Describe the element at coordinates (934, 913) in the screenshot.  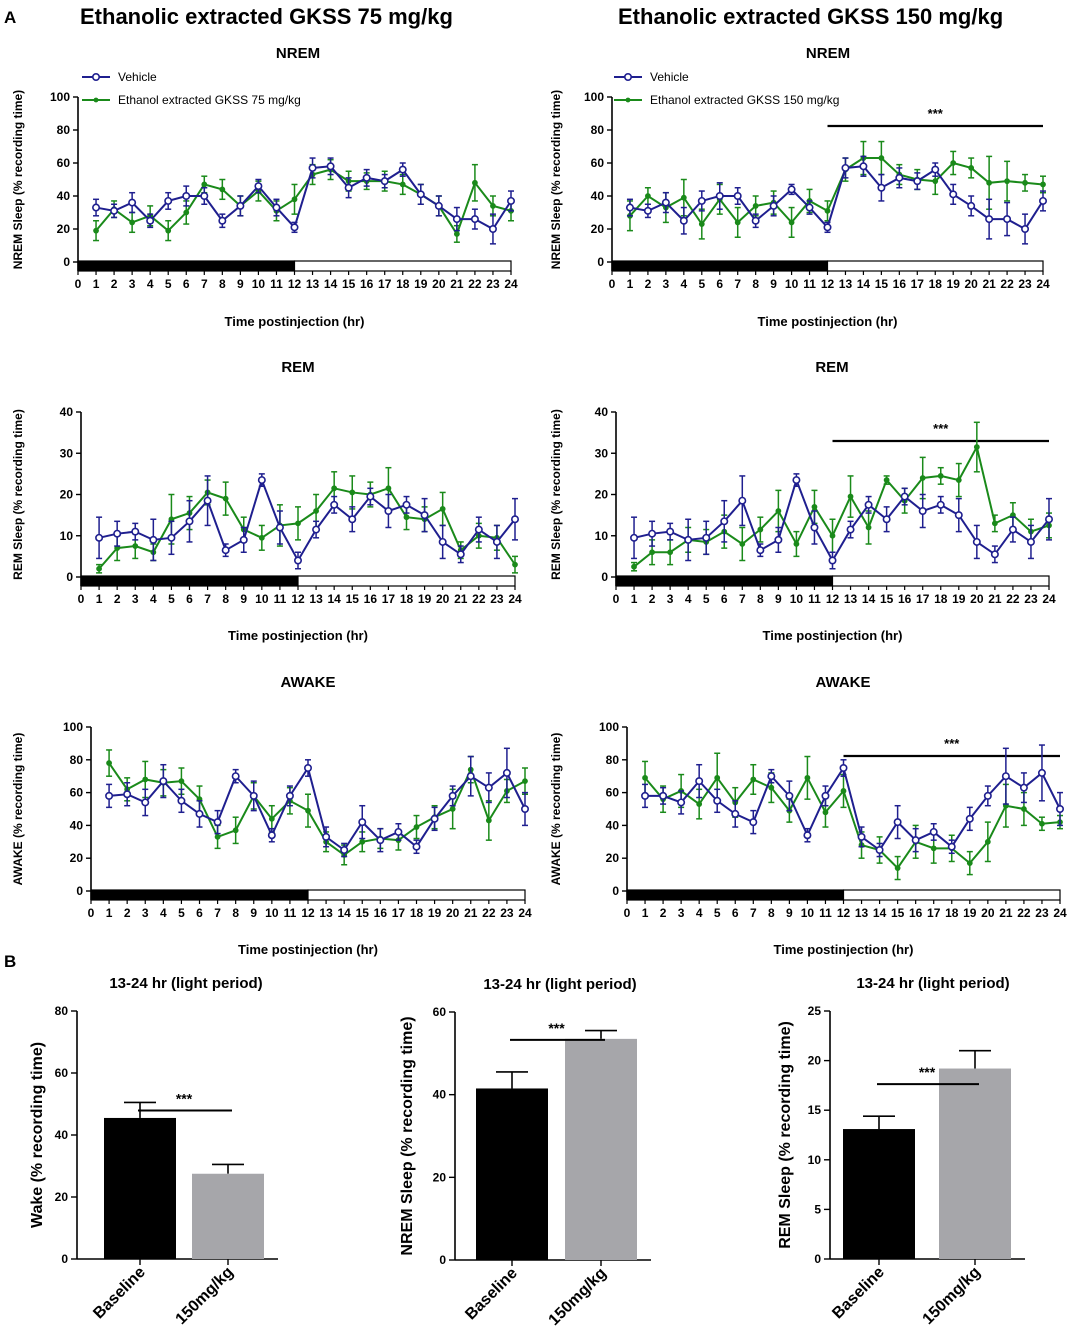
I see `awake_150-x-tick-label: 17` at that location.